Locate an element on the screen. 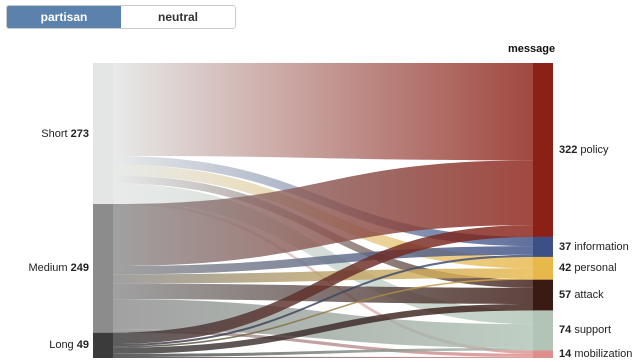  target-label-policy: 322 policy is located at coordinates (584, 150).